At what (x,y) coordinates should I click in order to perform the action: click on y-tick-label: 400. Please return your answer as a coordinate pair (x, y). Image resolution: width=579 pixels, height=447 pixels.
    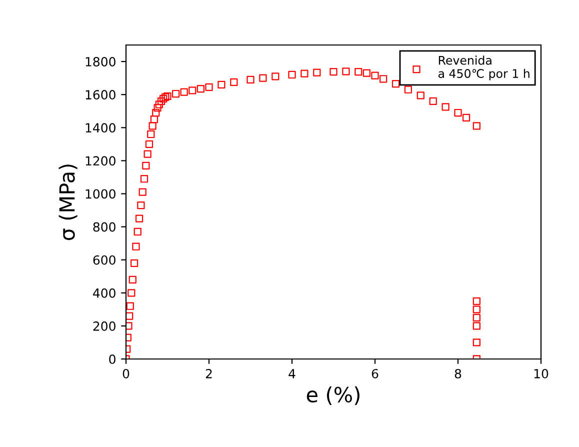
    Looking at the image, I should click on (104, 293).